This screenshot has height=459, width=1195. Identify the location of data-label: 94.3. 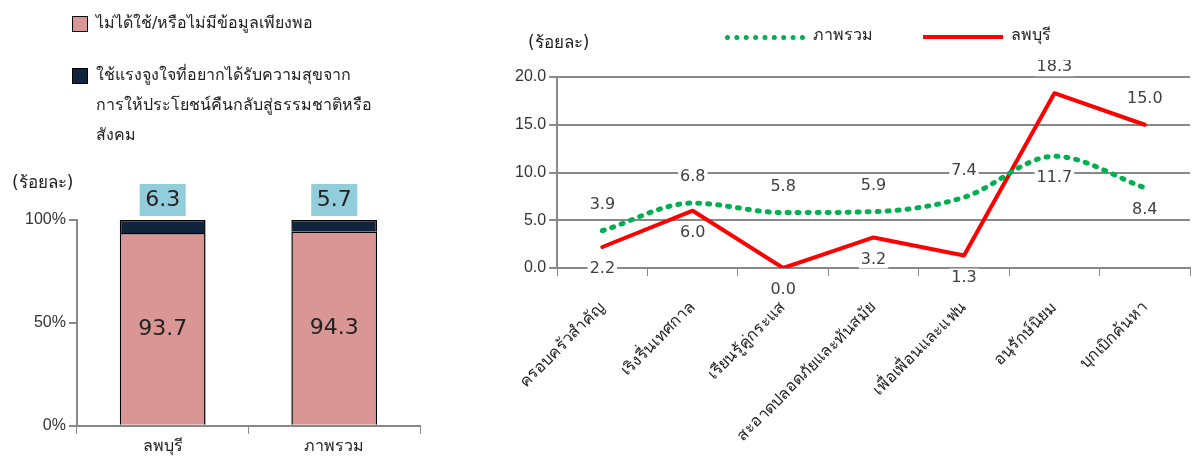
(334, 326).